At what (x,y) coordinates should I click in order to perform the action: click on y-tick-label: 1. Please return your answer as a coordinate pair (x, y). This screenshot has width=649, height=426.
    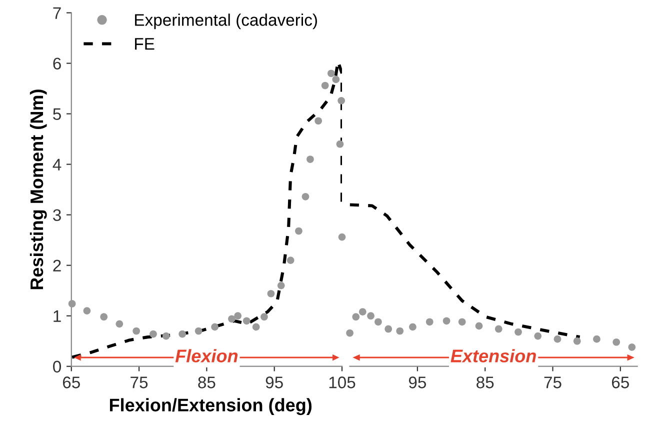
    Looking at the image, I should click on (57, 316).